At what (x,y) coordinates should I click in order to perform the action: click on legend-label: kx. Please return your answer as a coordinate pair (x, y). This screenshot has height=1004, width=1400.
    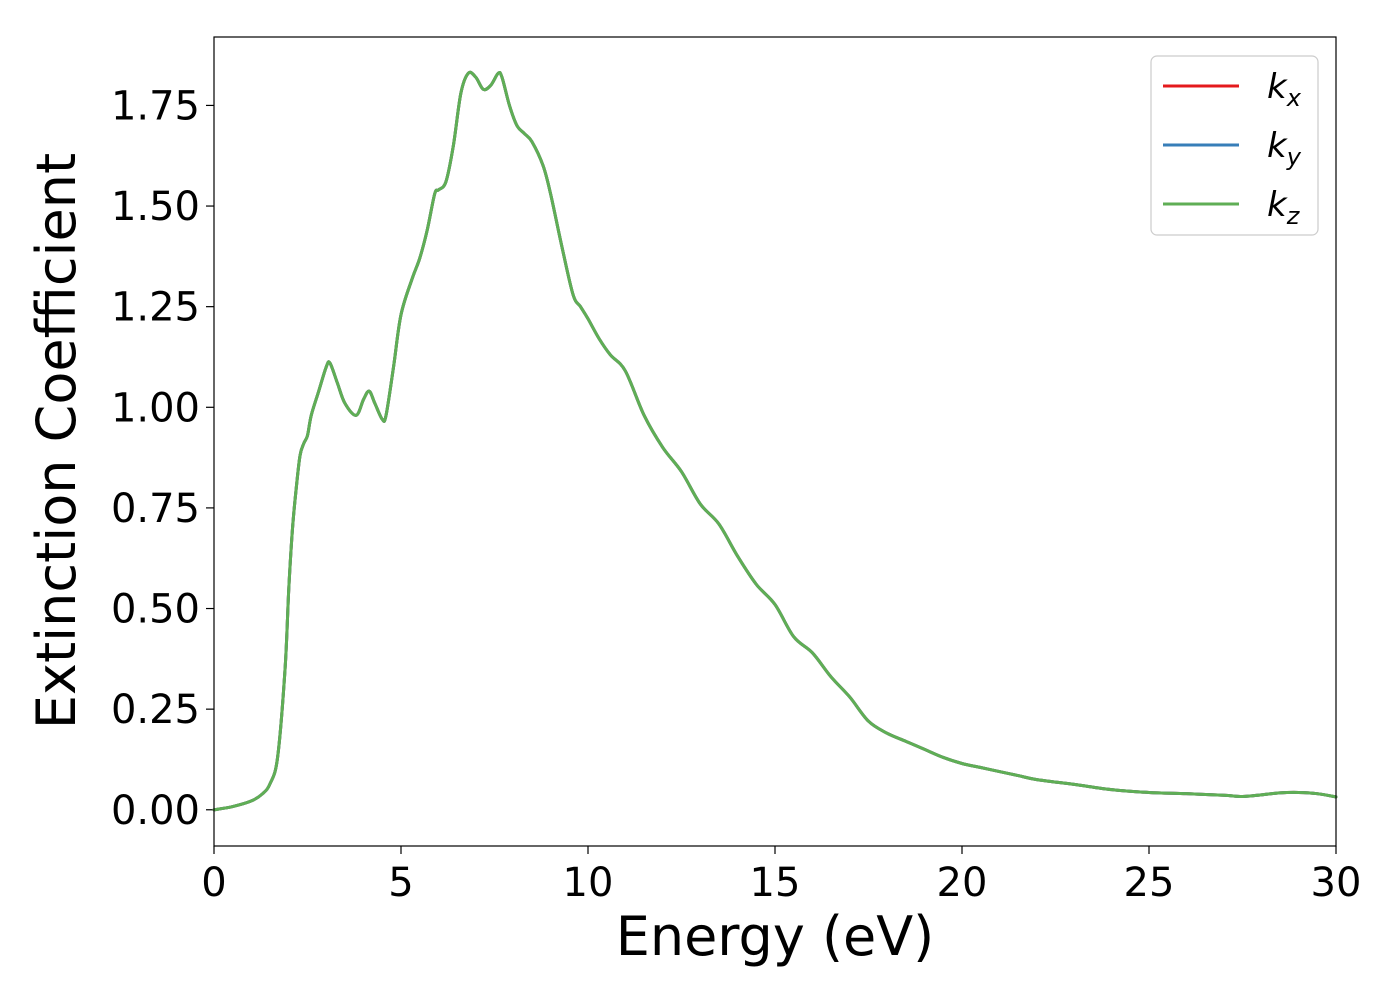
    Looking at the image, I should click on (1284, 89).